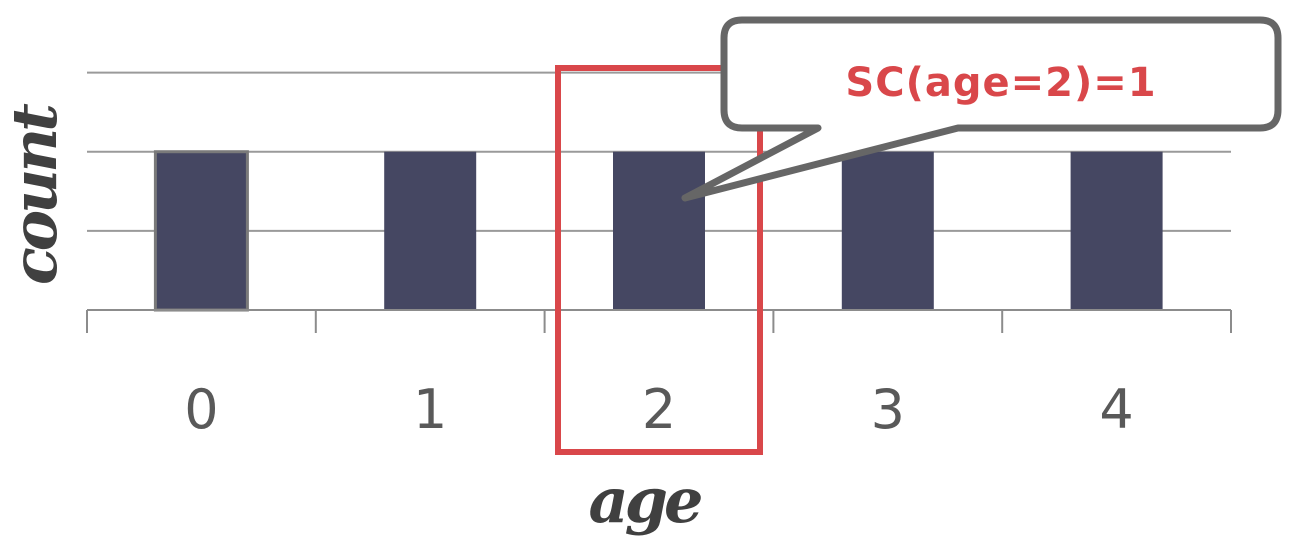 The height and width of the screenshot is (552, 1292). What do you see at coordinates (888, 409) in the screenshot?
I see `x-tick-label-3: 3` at bounding box center [888, 409].